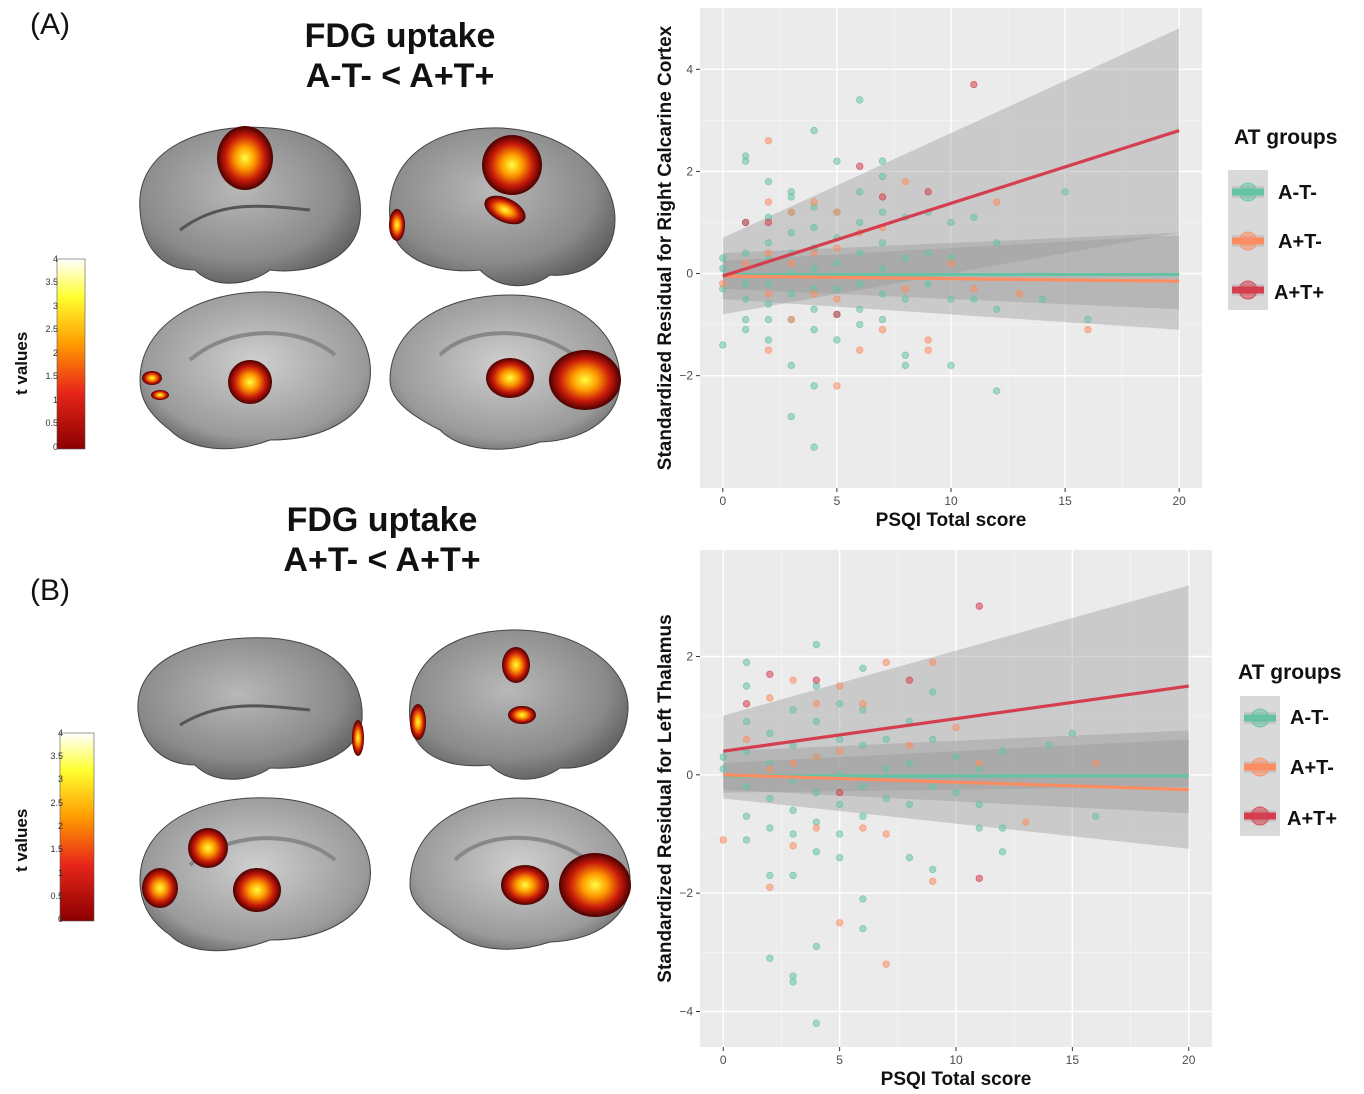 This screenshot has height=1094, width=1364. Describe the element at coordinates (1248, 240) in the screenshot. I see `legend-a-keys` at that location.